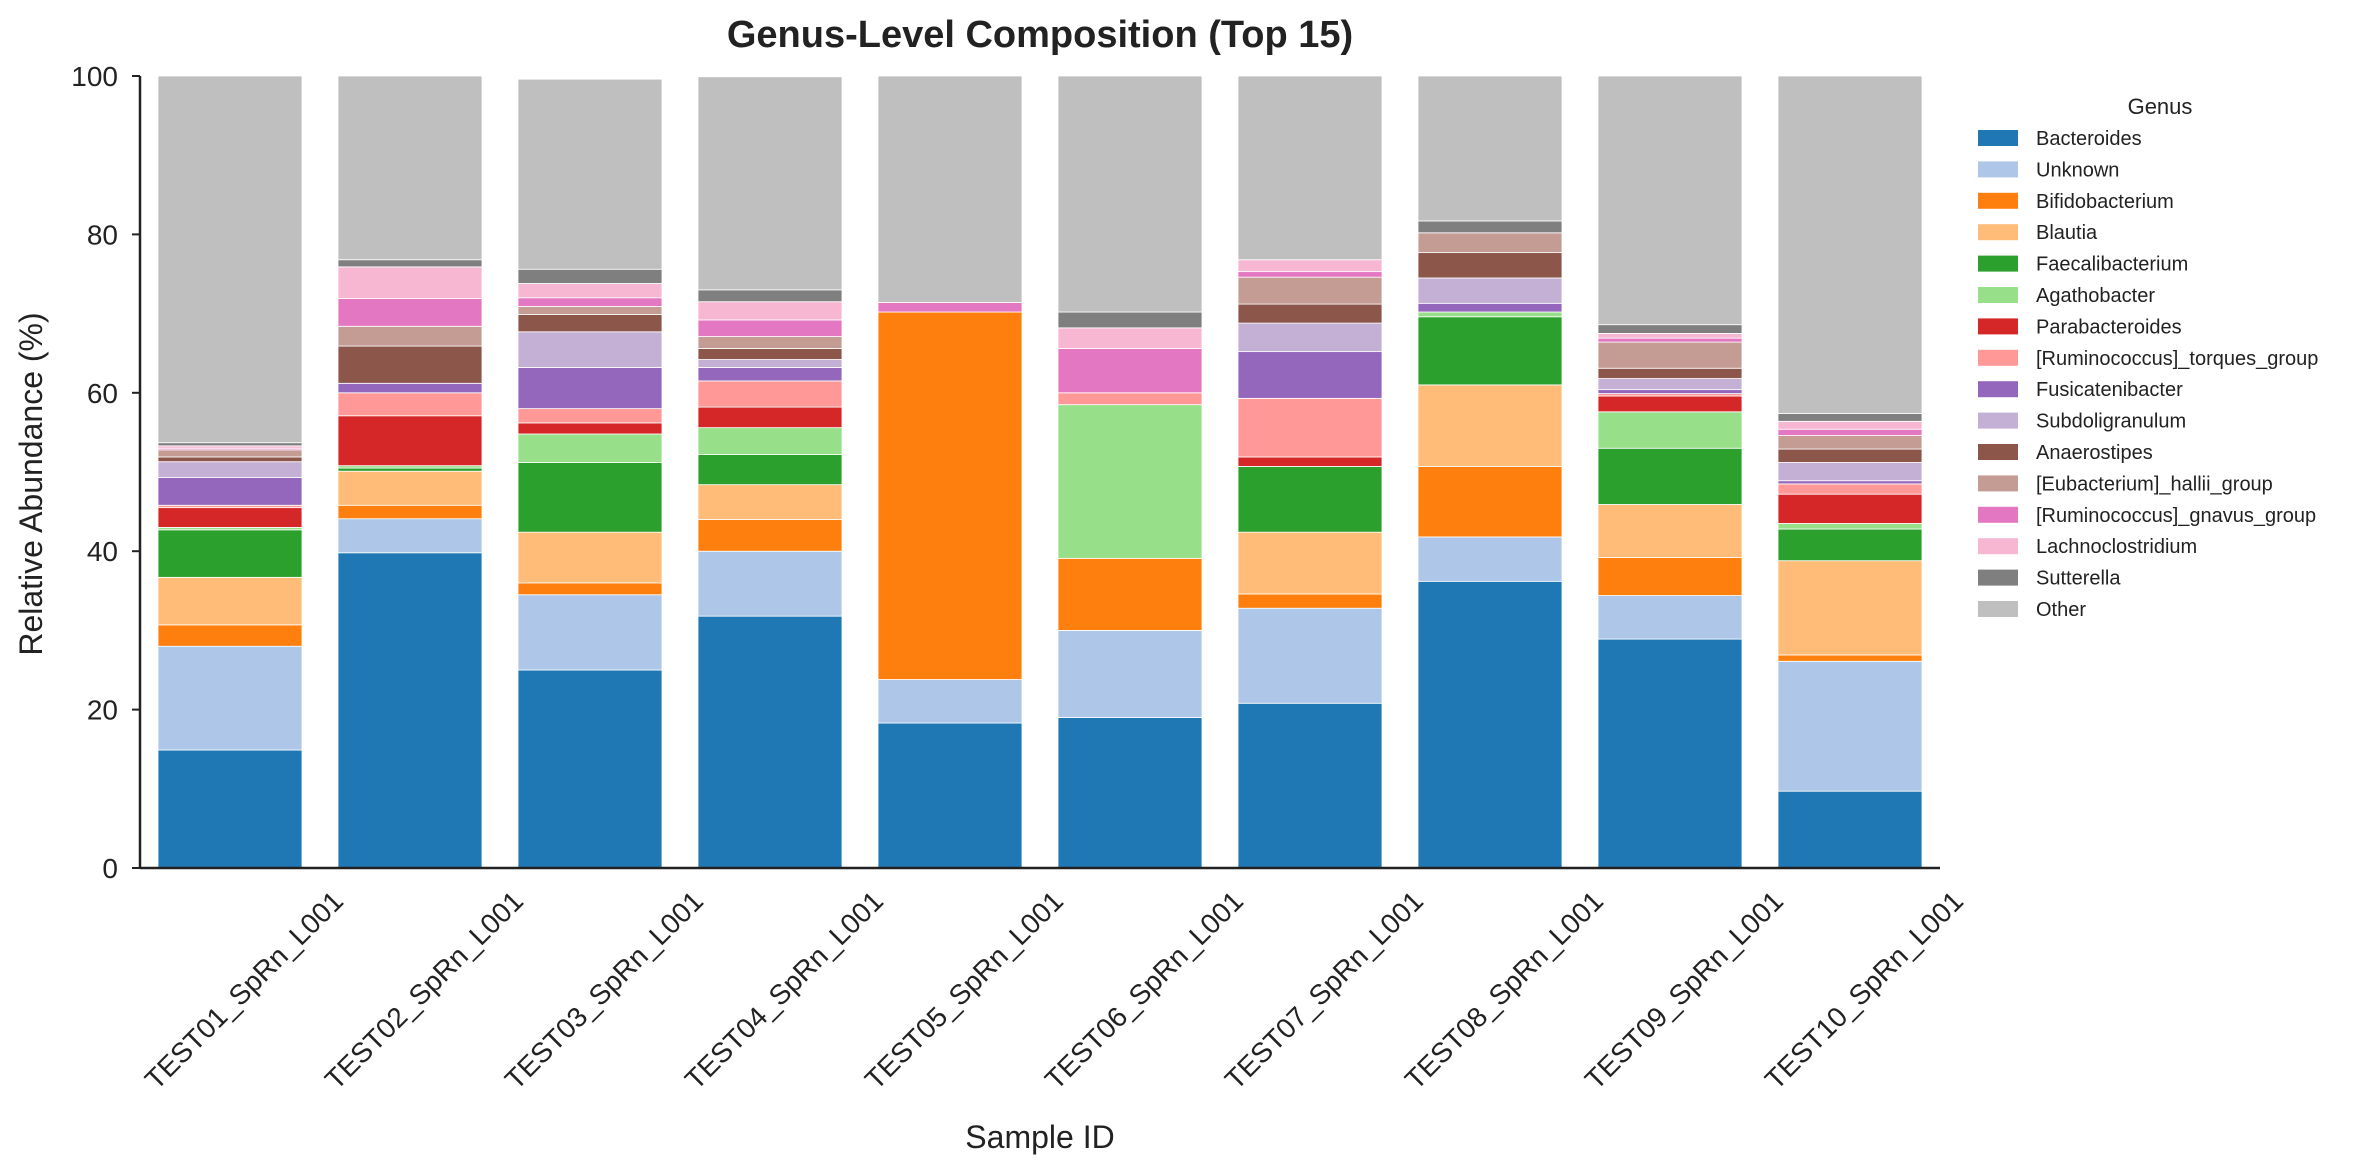 This screenshot has height=1172, width=2373. What do you see at coordinates (244, 990) in the screenshot?
I see `x-tick-label-1: TEST01_SpRn_L001` at bounding box center [244, 990].